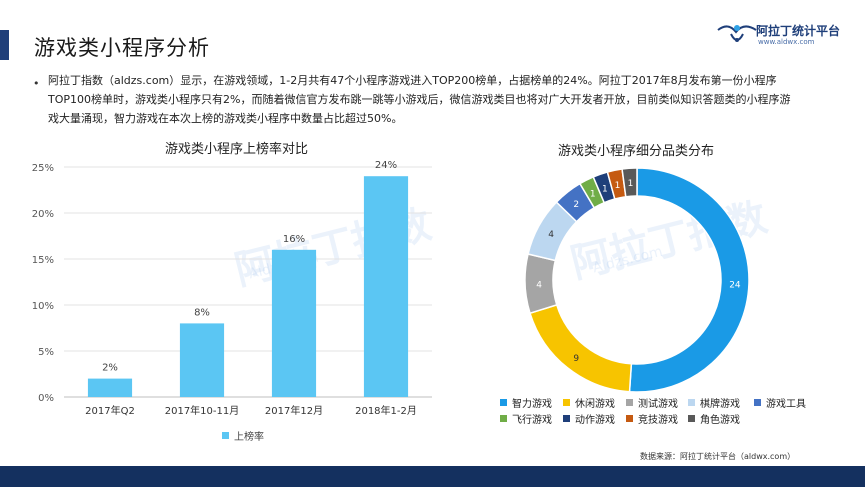 This screenshot has height=487, width=865. Describe the element at coordinates (122, 48) in the screenshot. I see `page-title: 游戏类小程序分析` at that location.